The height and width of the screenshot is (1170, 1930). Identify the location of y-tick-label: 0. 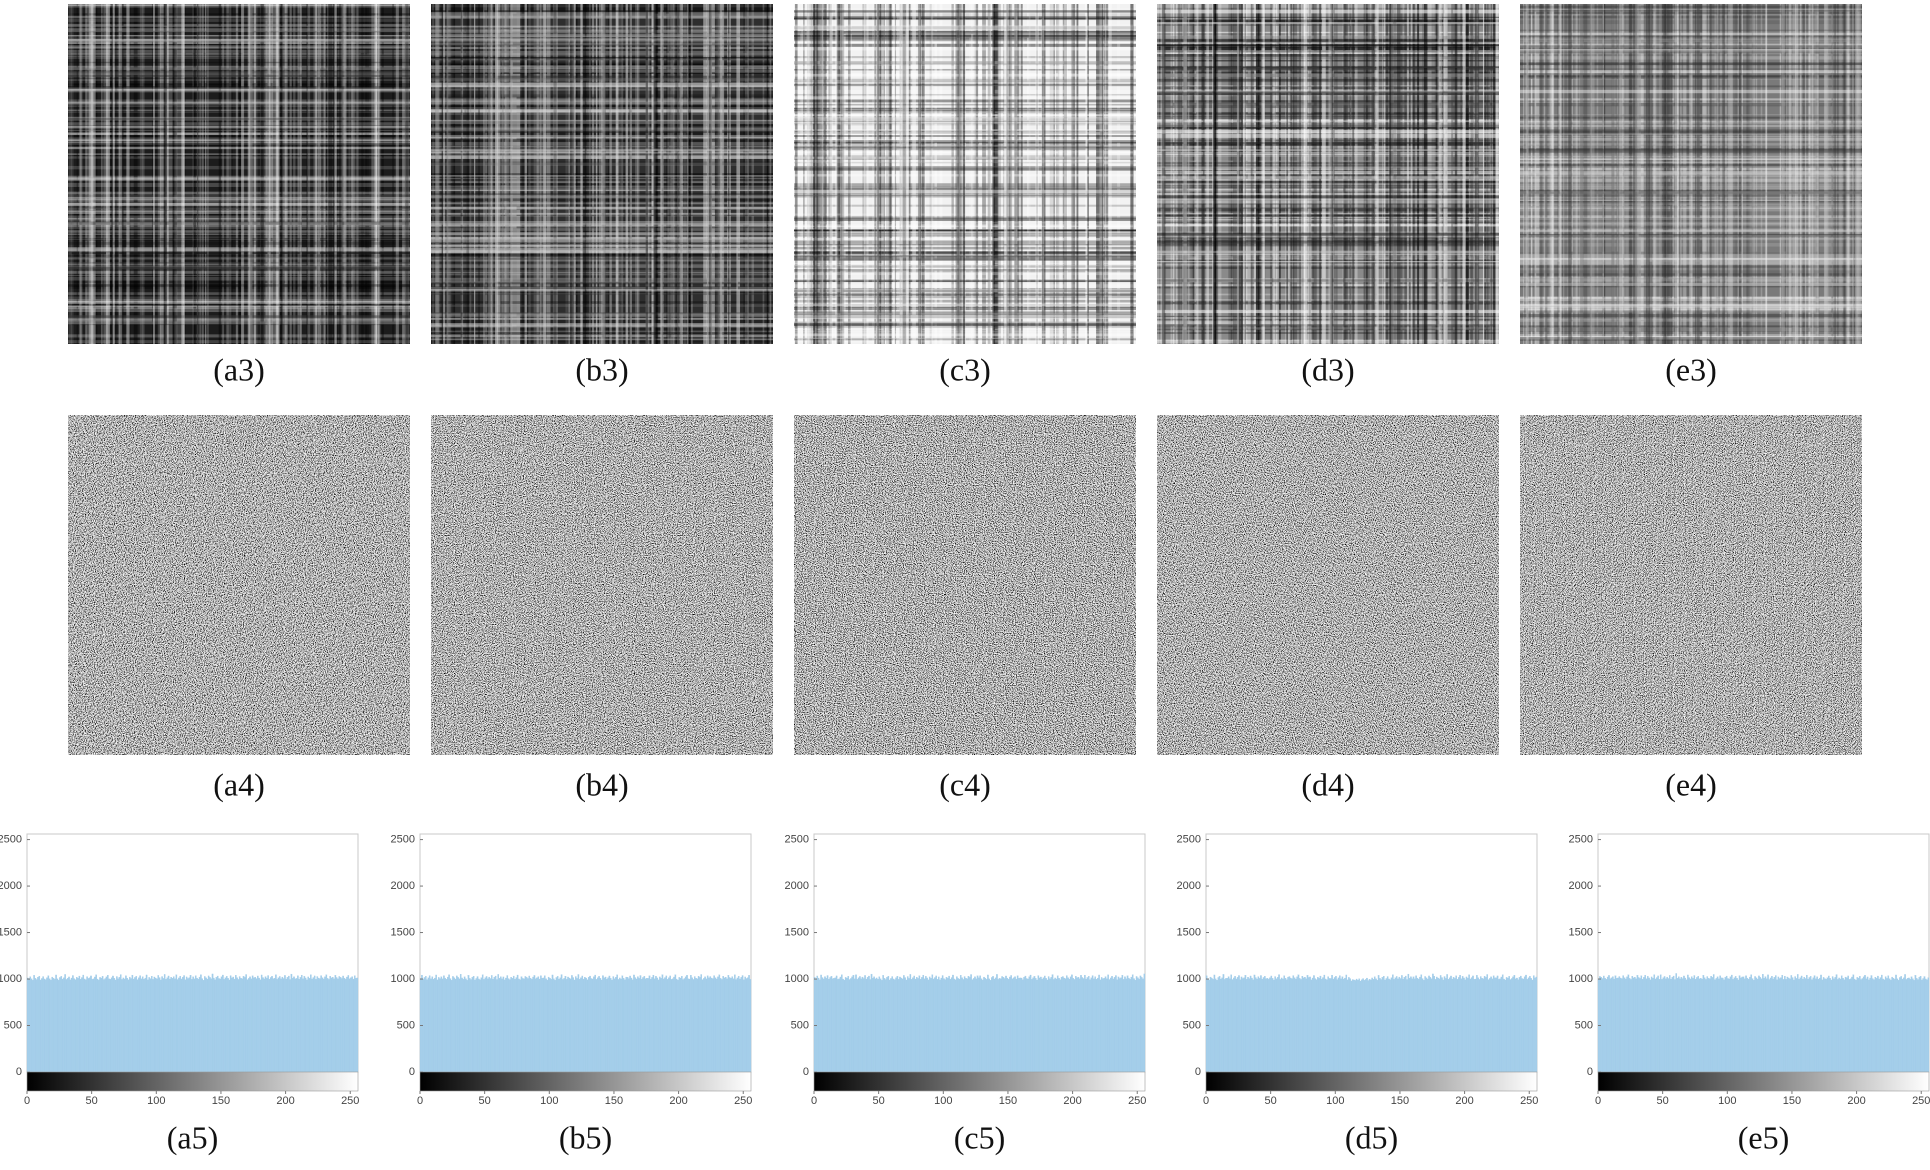
(19, 1072).